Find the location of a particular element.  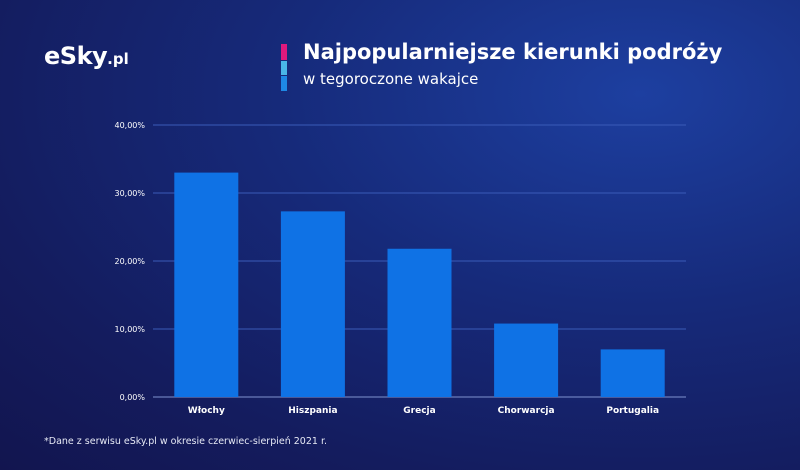

y-tick-label: 30,00% is located at coordinates (129, 193).